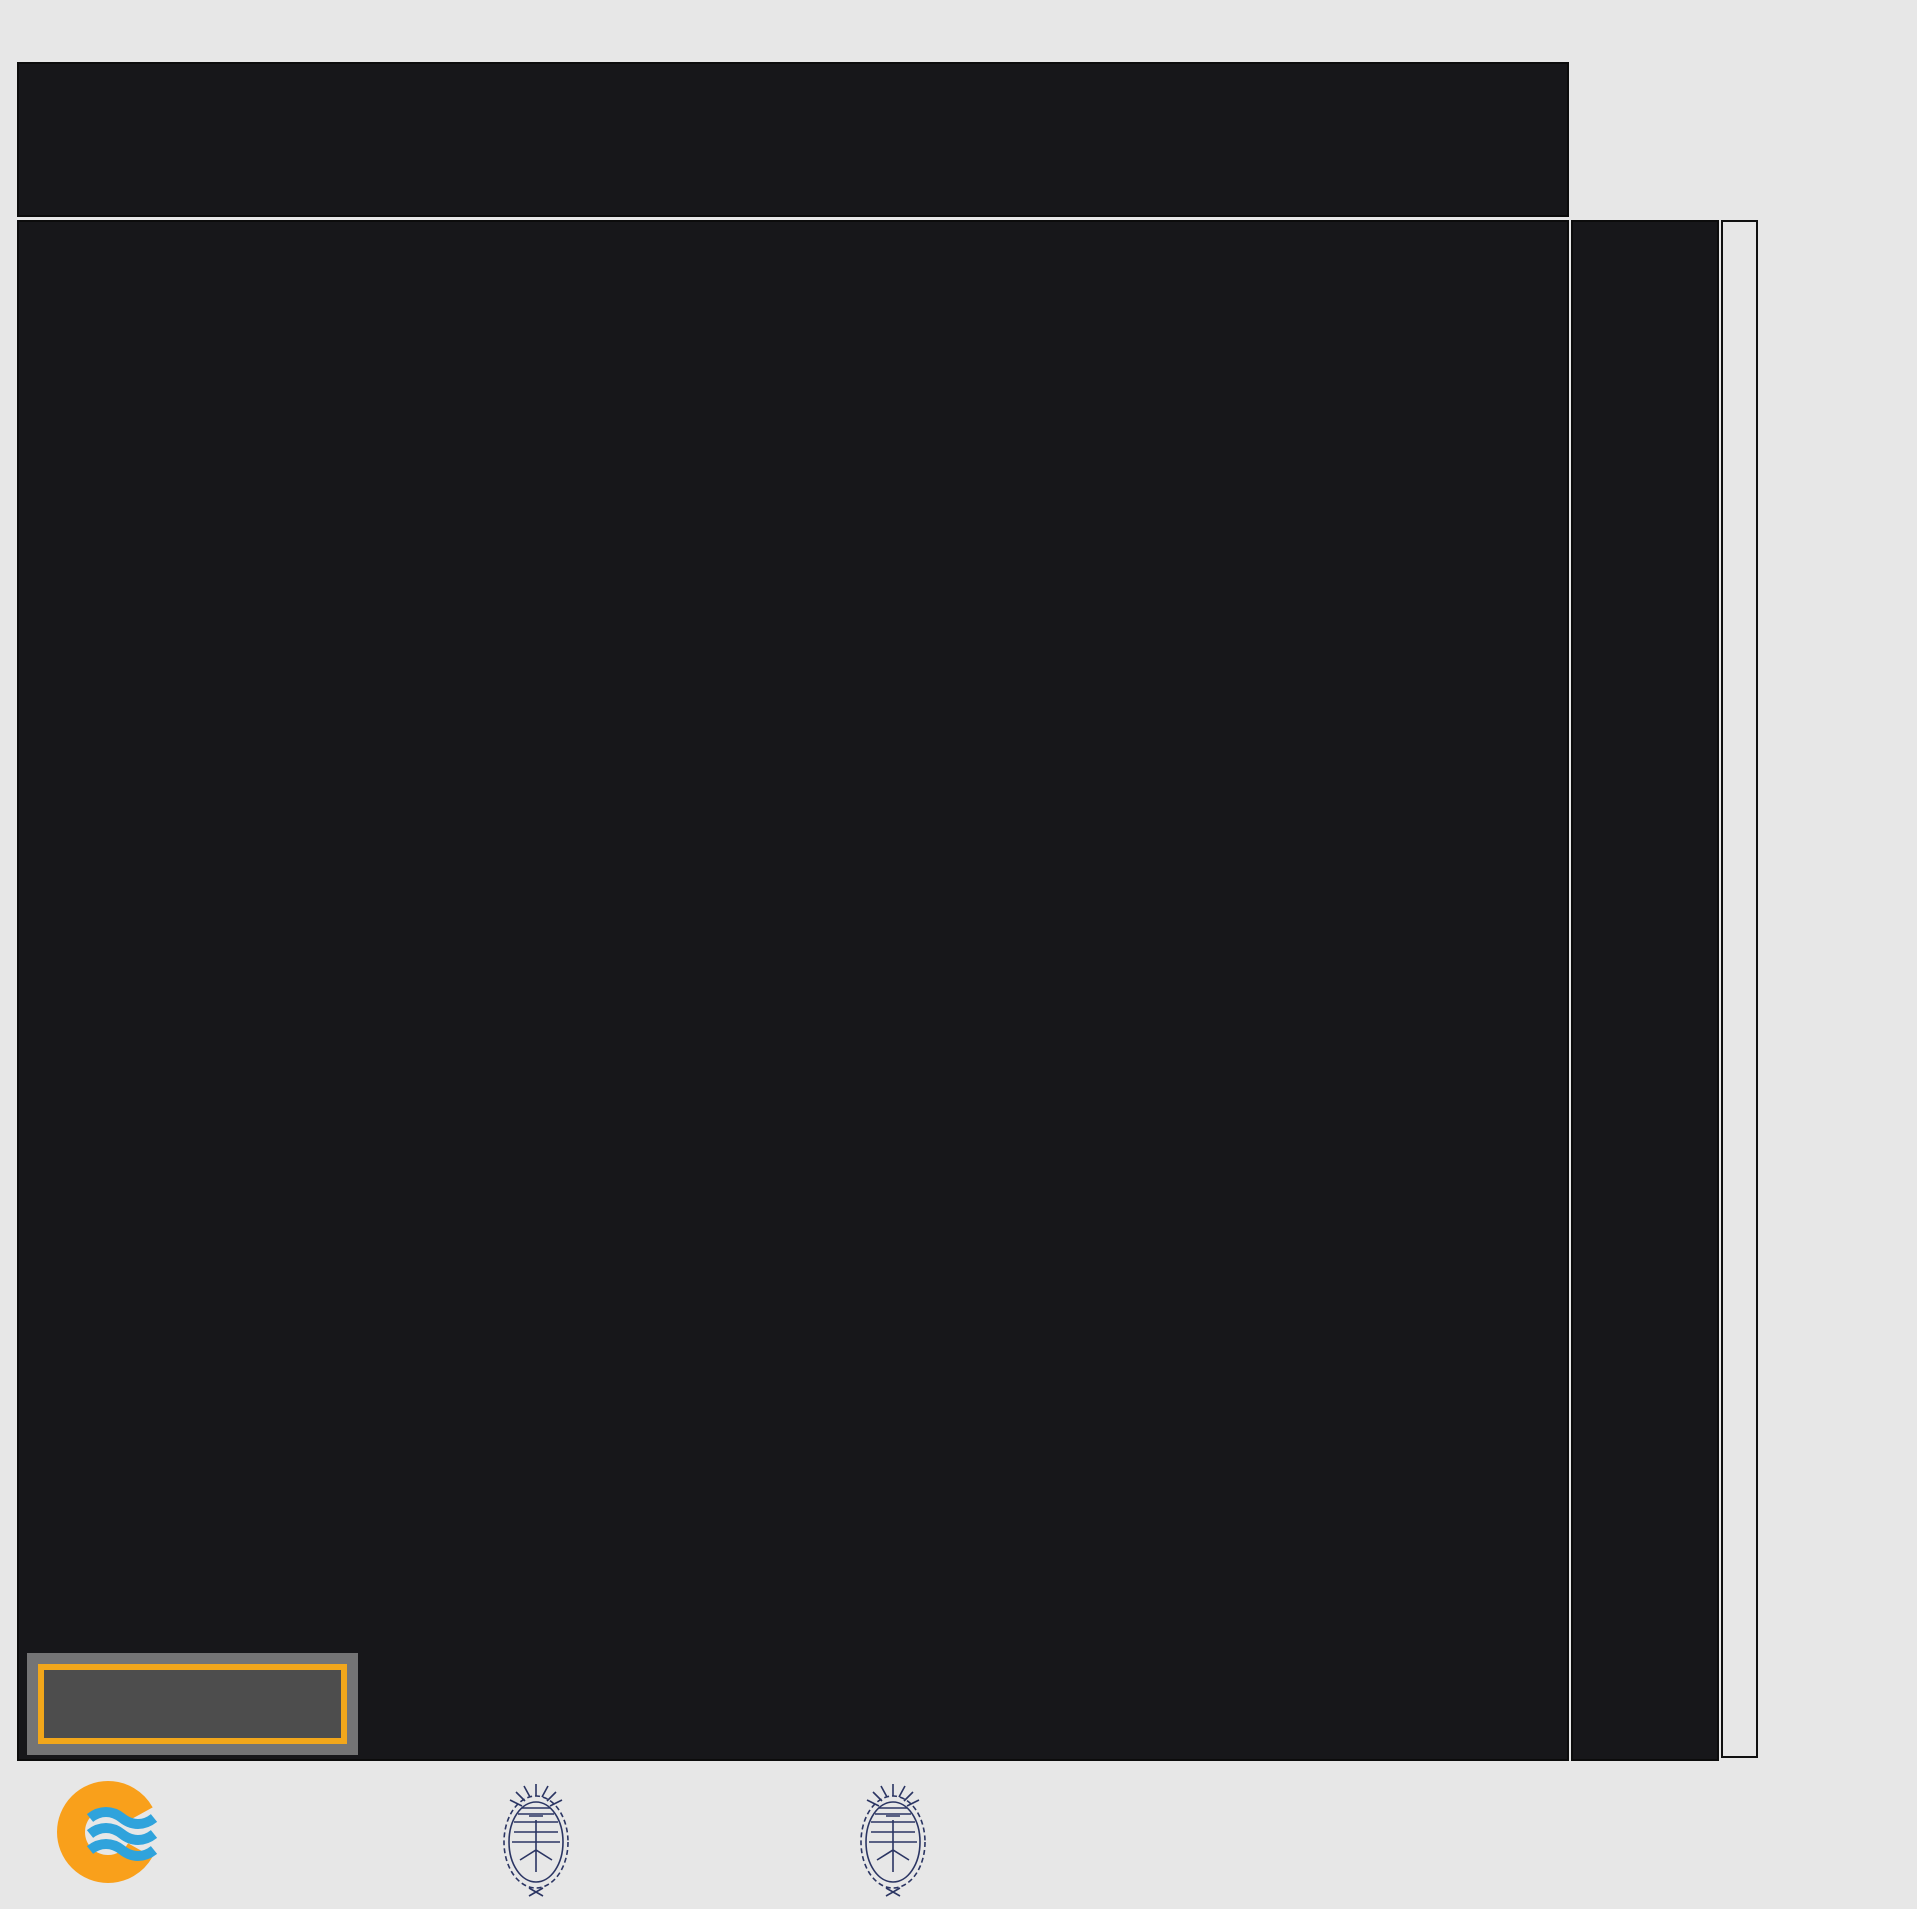  What do you see at coordinates (893, 1840) in the screenshot?
I see `economia-emblem-icon` at bounding box center [893, 1840].